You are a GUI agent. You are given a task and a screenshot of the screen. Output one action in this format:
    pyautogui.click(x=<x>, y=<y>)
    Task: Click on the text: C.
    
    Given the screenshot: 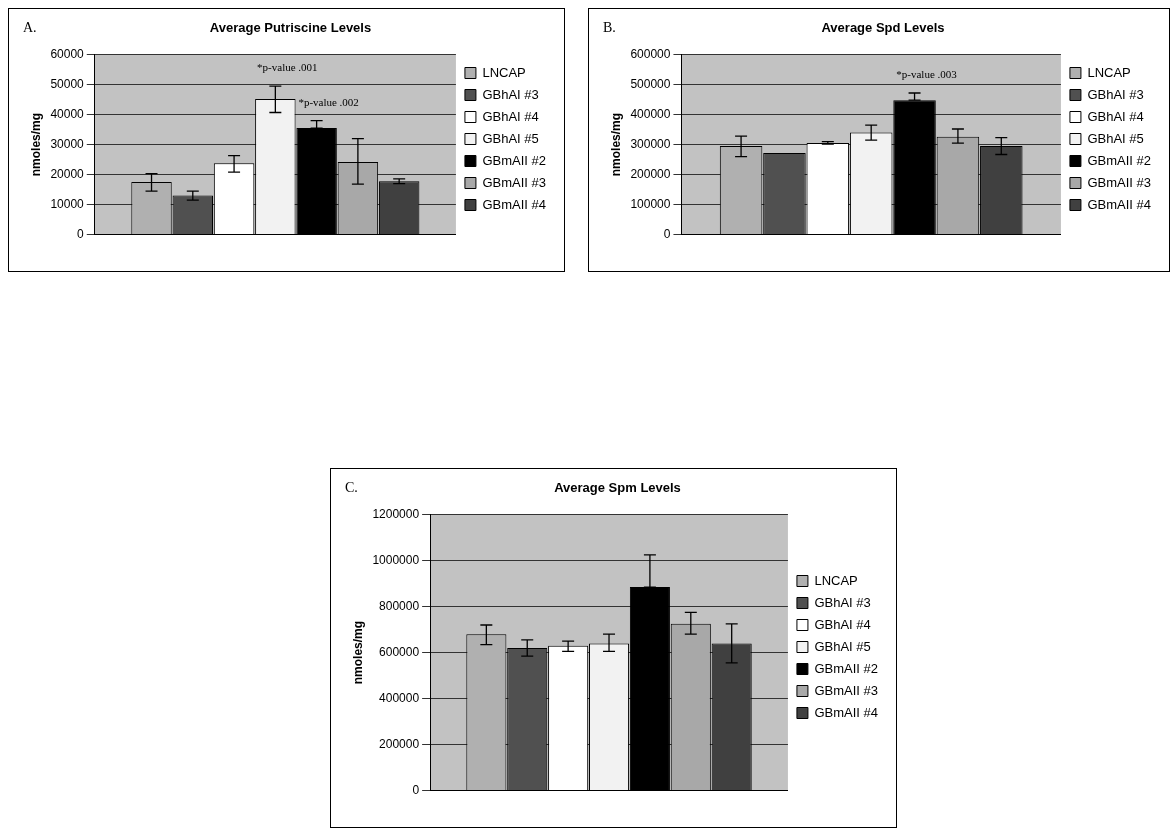 What is the action you would take?
    pyautogui.click(x=351, y=487)
    